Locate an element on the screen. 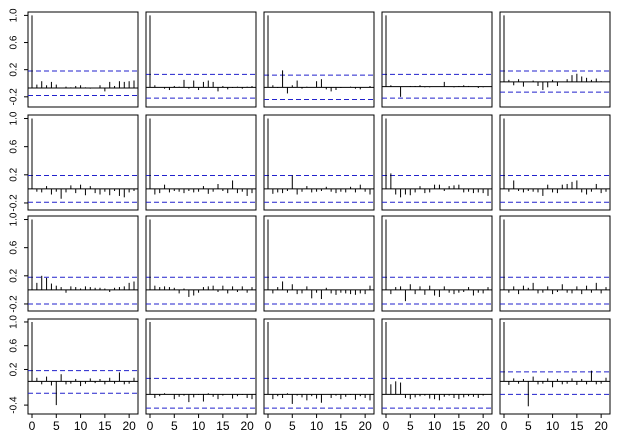 This screenshot has height=440, width=619. x-tick-label-c2-1: 5 is located at coordinates (174, 426).